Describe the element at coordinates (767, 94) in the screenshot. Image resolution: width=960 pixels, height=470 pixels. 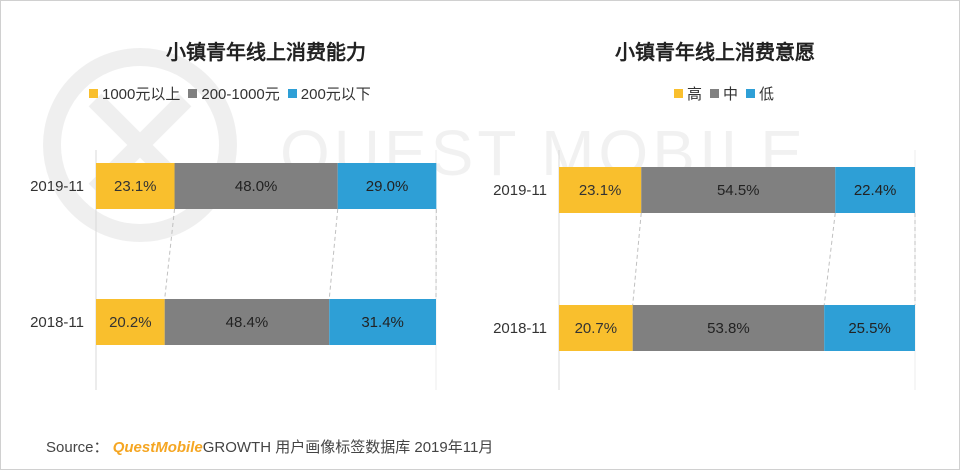
I see `legend-label: 低` at that location.